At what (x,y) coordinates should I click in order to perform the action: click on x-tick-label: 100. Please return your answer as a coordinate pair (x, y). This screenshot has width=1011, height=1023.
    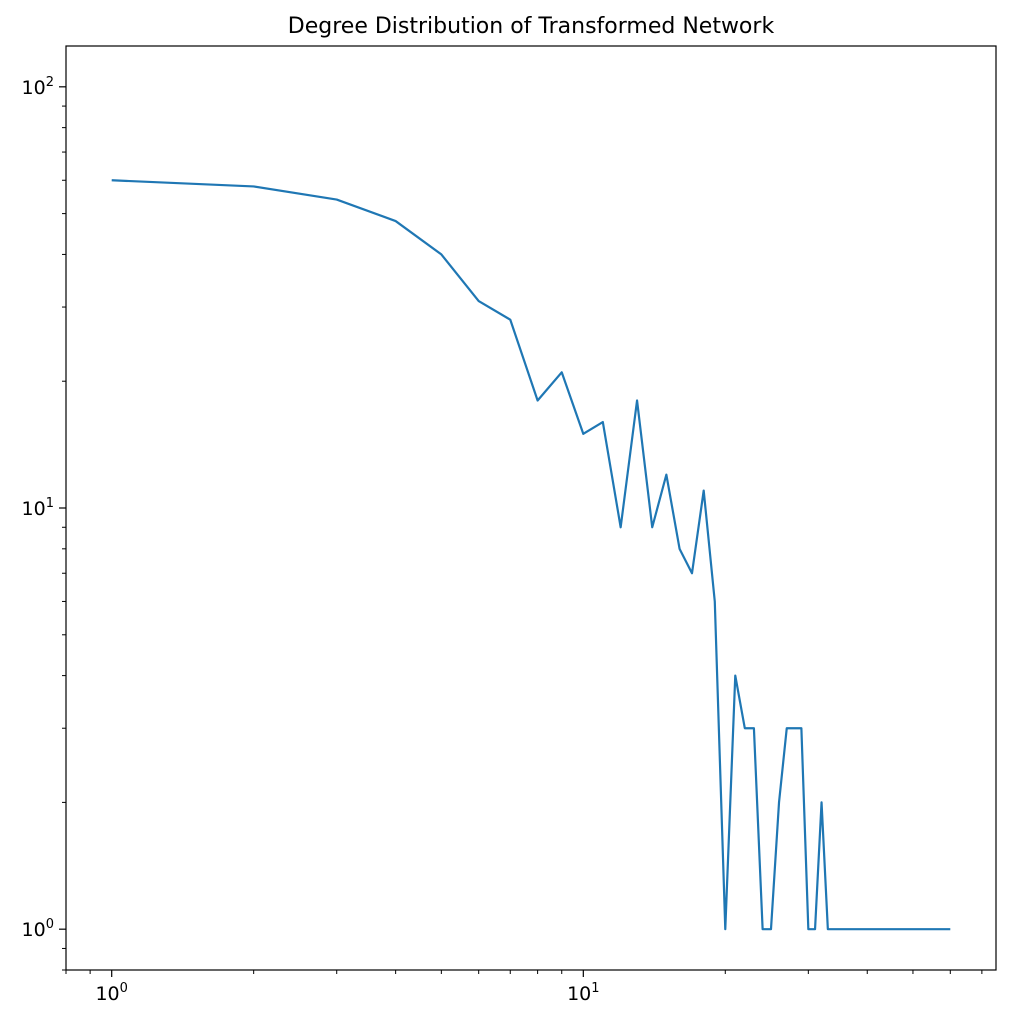
    Looking at the image, I should click on (111, 993).